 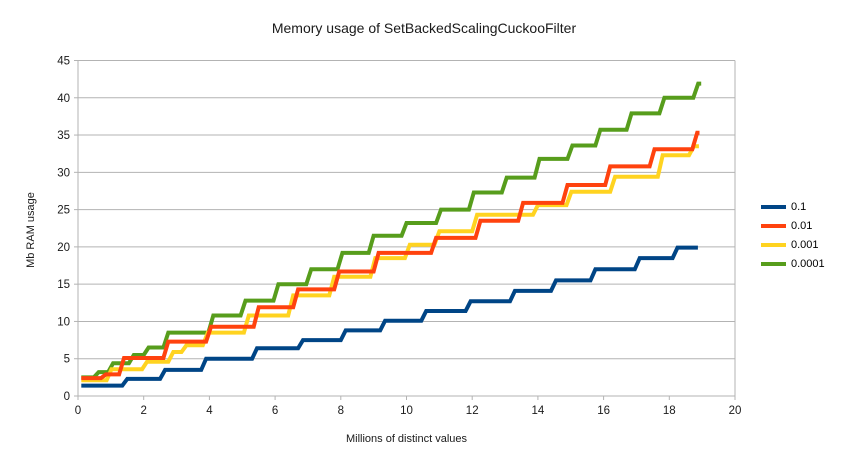 What do you see at coordinates (805, 244) in the screenshot?
I see `legend-label: 0.001` at bounding box center [805, 244].